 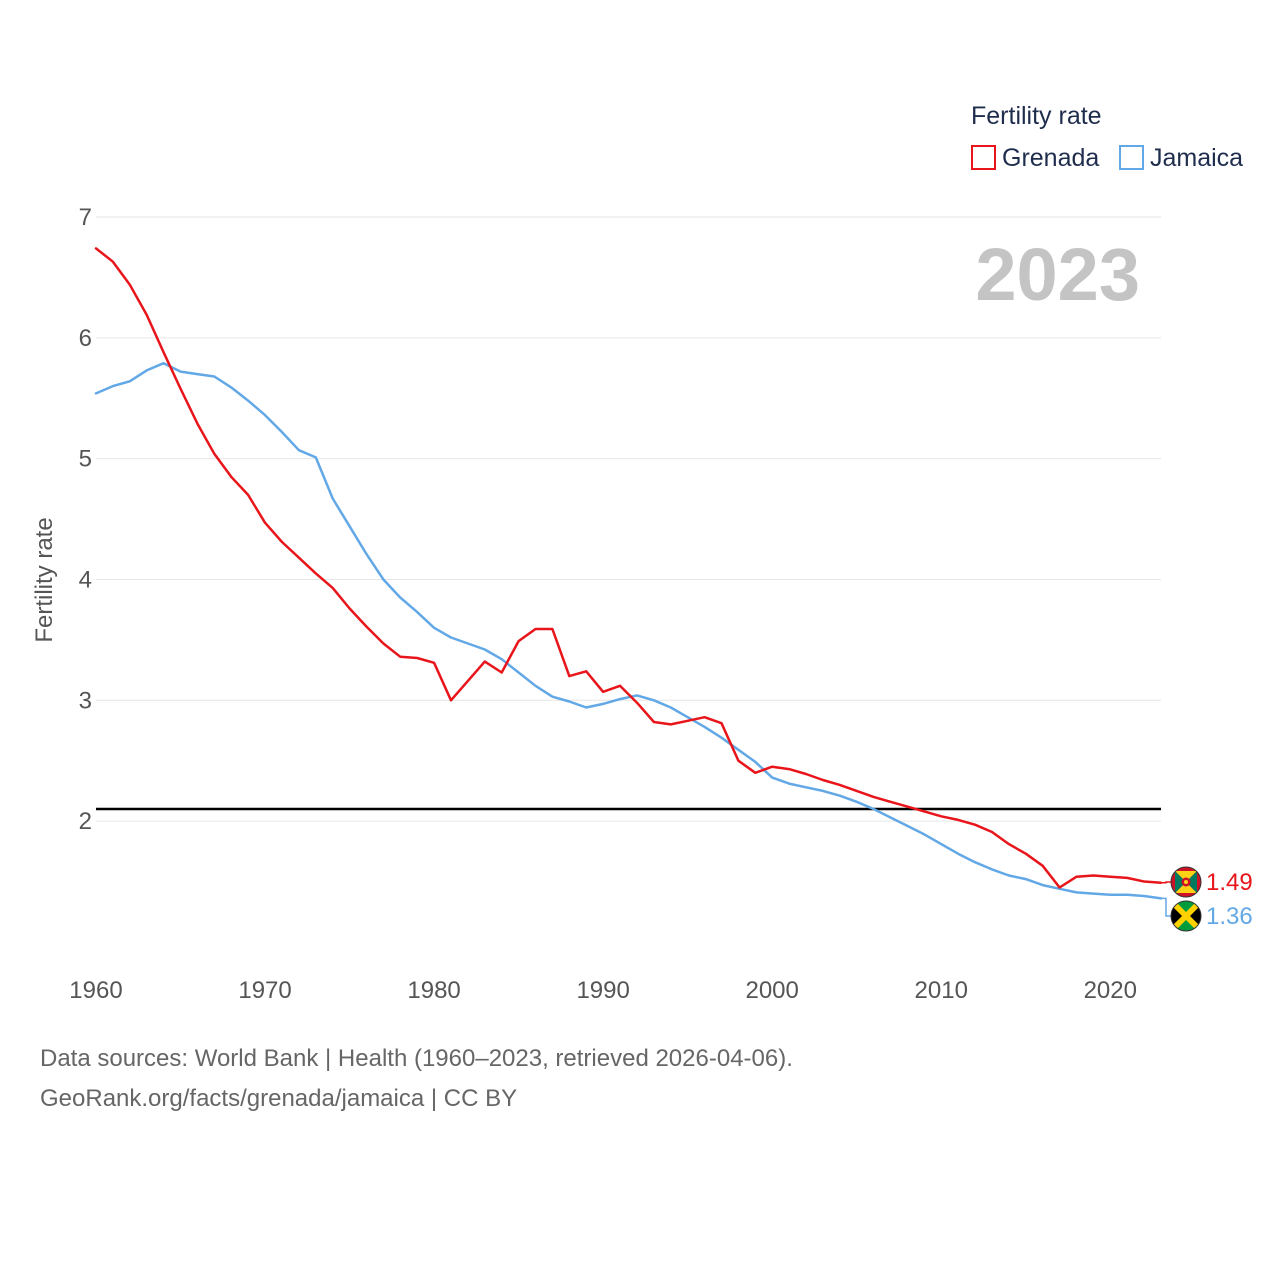 What do you see at coordinates (941, 990) in the screenshot?
I see `x-tick-label-2010: 2010` at bounding box center [941, 990].